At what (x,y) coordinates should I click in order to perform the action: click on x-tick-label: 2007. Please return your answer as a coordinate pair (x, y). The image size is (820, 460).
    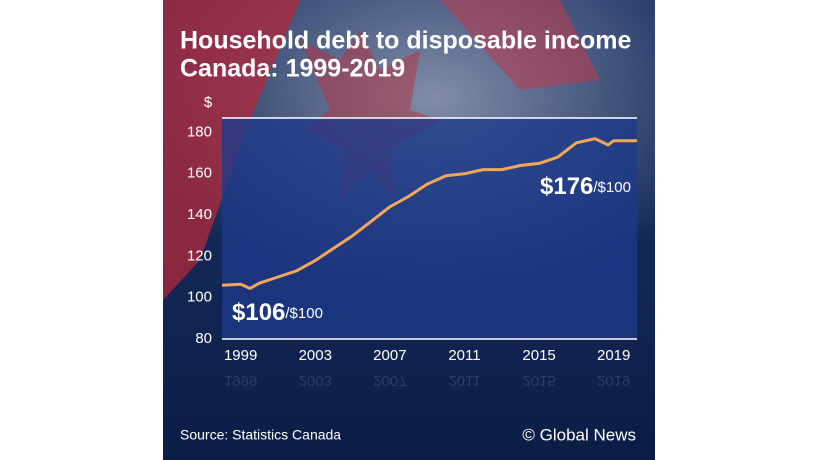
    Looking at the image, I should click on (389, 355).